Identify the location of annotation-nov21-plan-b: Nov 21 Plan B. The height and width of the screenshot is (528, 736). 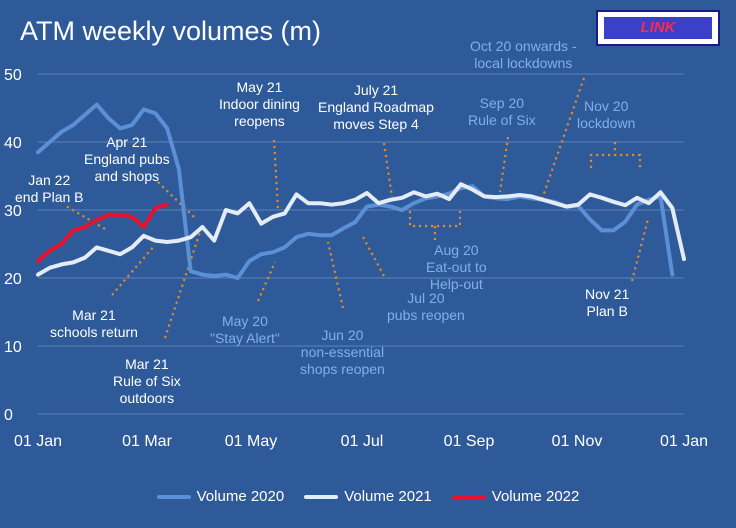
(607, 302).